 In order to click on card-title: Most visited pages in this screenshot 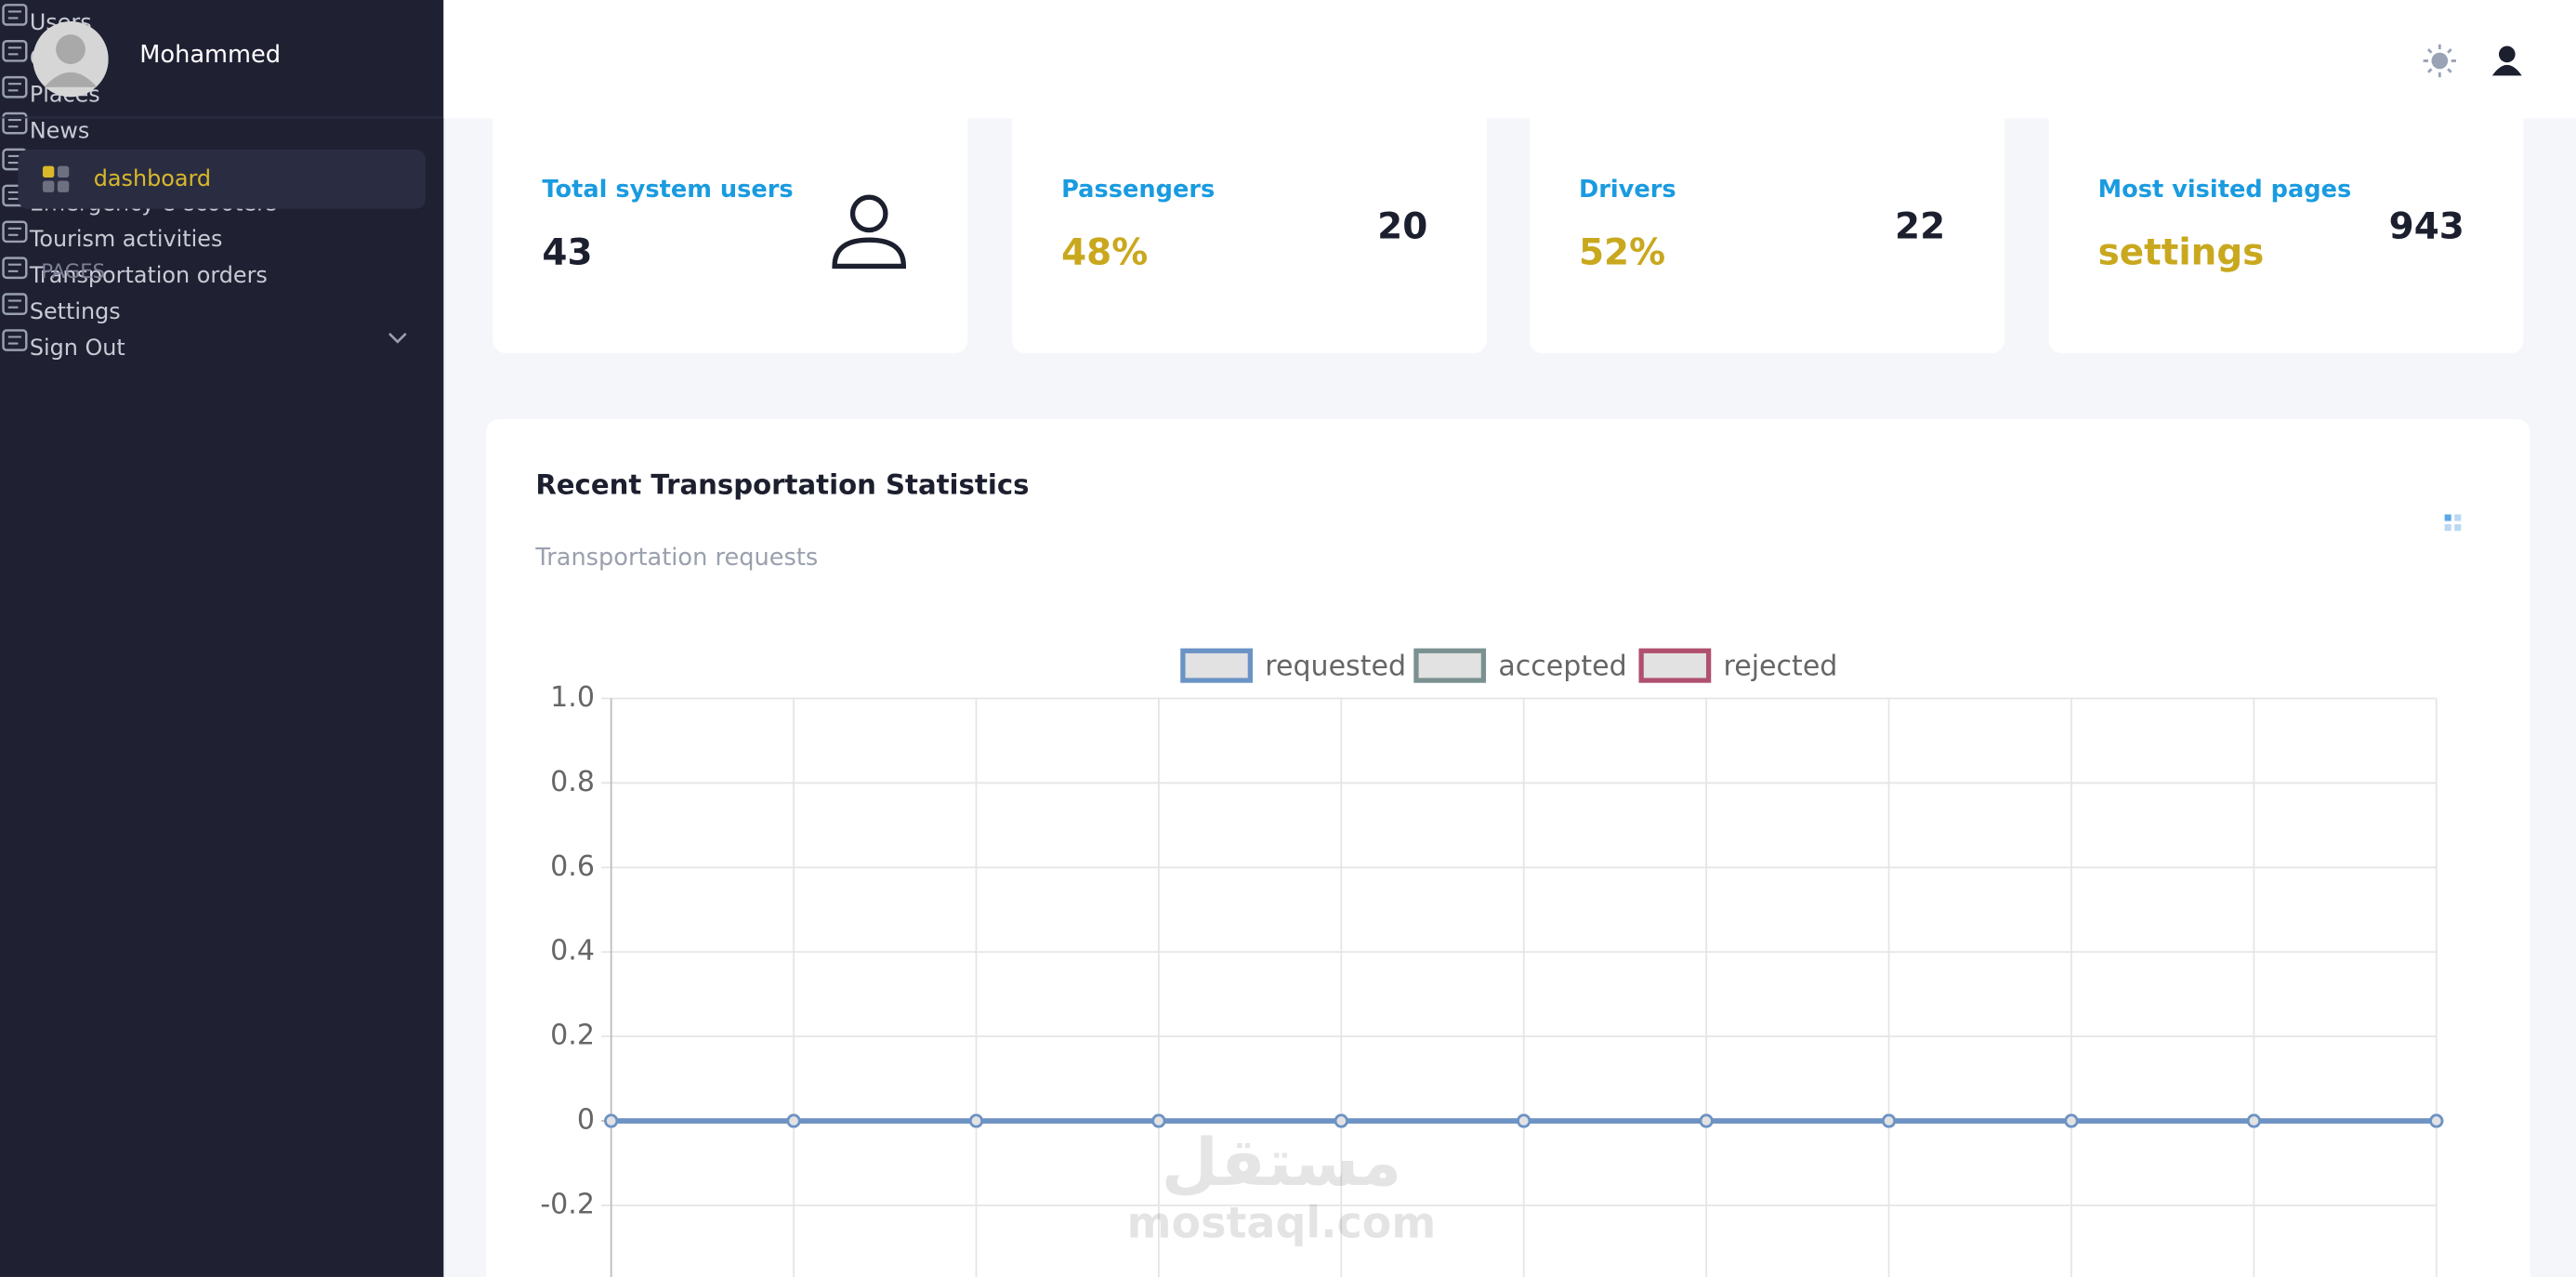, I will do `click(2224, 191)`.